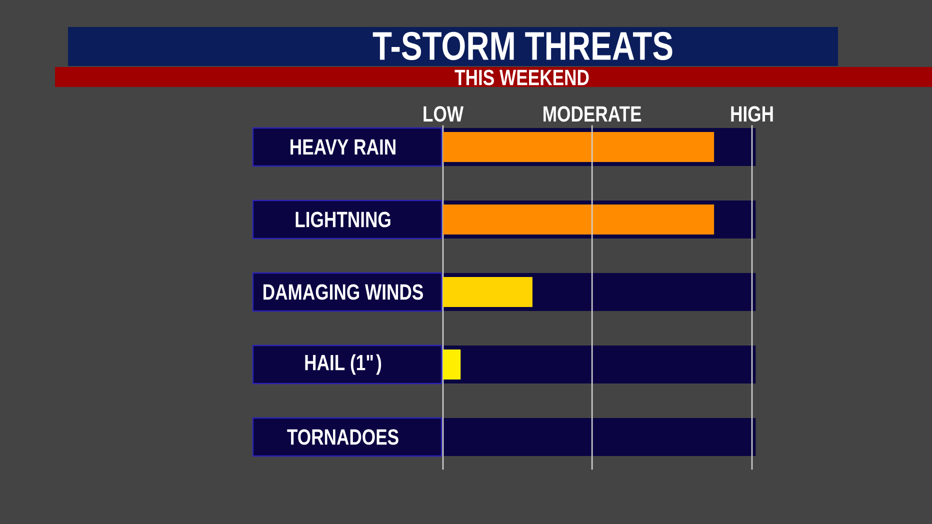 This screenshot has height=524, width=932. What do you see at coordinates (343, 364) in the screenshot?
I see `y-tick-label: HAIL (1")` at bounding box center [343, 364].